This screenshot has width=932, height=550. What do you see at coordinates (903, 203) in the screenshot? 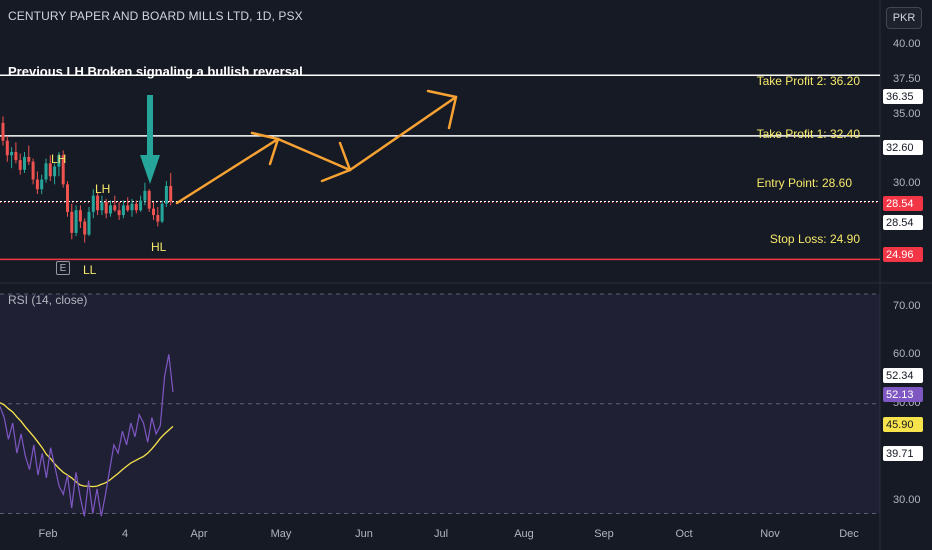
I see `price-tag-last: 28.54` at bounding box center [903, 203].